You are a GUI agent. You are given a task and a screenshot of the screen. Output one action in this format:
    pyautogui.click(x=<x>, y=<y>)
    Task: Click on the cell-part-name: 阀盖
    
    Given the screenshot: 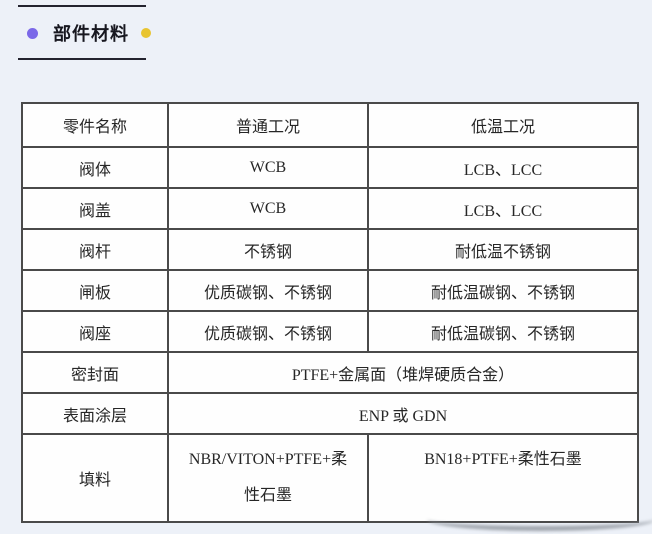 What is the action you would take?
    pyautogui.click(x=95, y=208)
    